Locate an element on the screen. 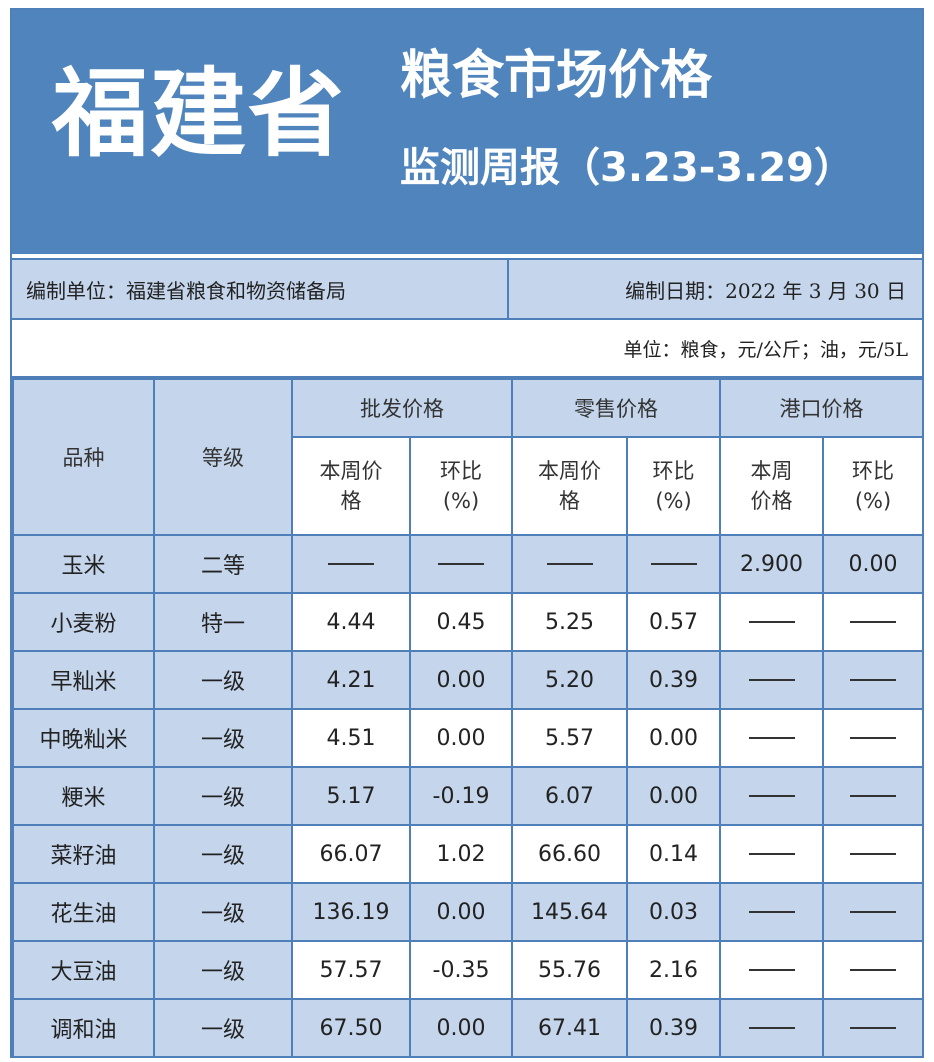 The width and height of the screenshot is (934, 1062). table-row: 粳米 一级 5.17 -0.19 6.07 0.00 —— —— is located at coordinates (468, 796).